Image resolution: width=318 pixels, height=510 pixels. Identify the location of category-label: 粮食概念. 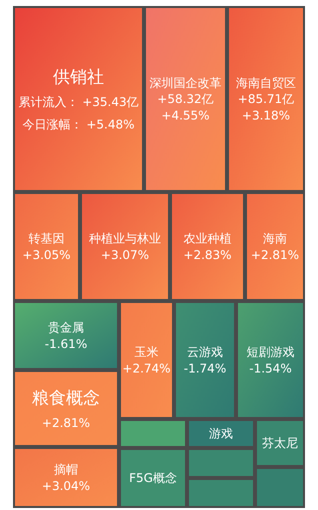
(66, 398).